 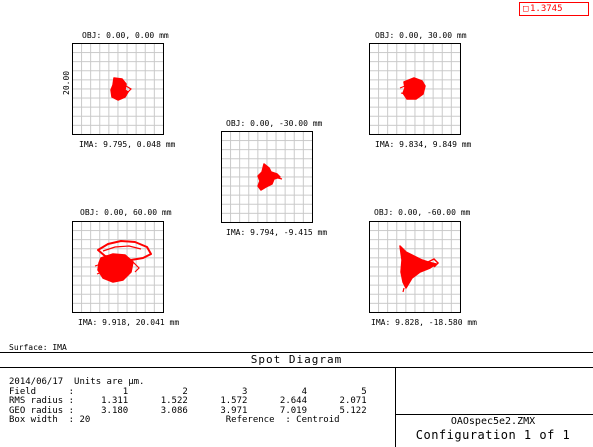 What do you see at coordinates (421, 35) in the screenshot?
I see `field-2-obj-label: OBJ: 0.00, 30.00 mm` at bounding box center [421, 35].